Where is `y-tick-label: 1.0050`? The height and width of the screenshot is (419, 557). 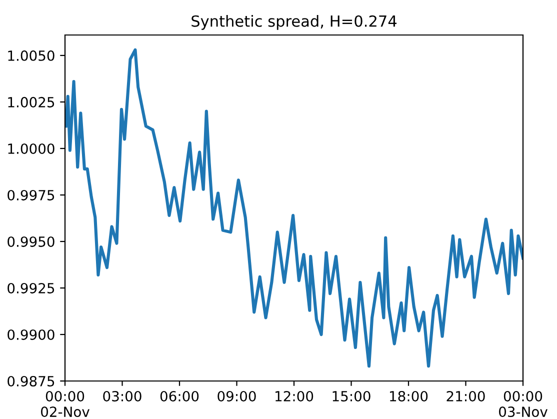
y-tick-label: 1.0050 is located at coordinates (31, 55).